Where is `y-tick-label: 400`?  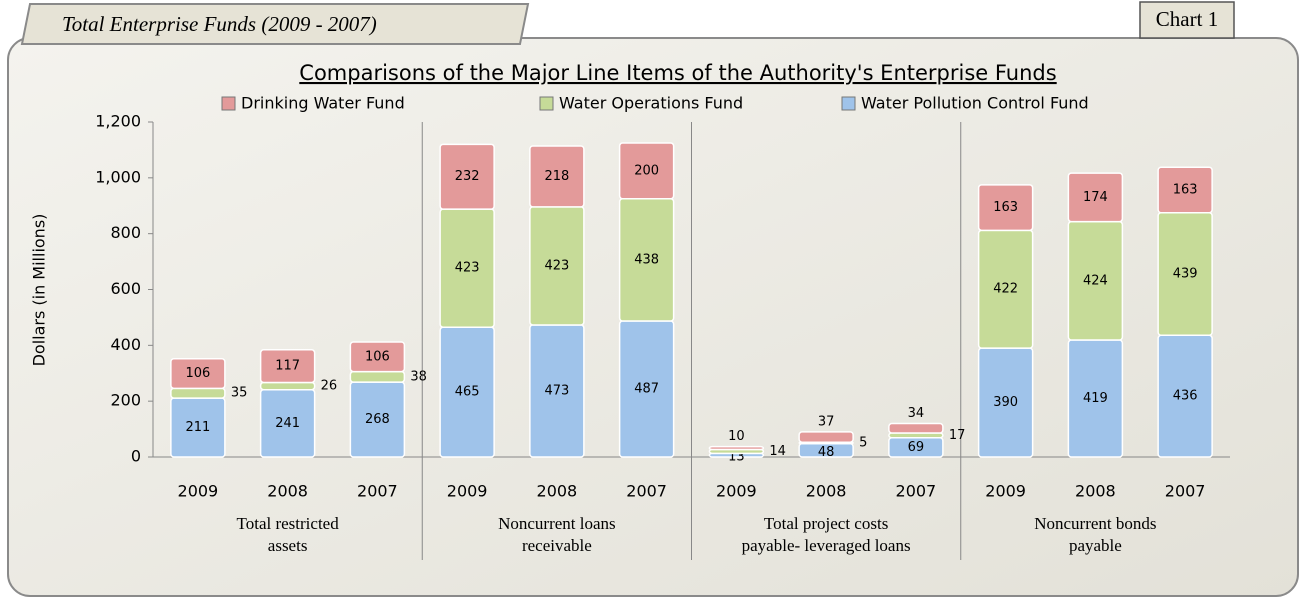
y-tick-label: 400 is located at coordinates (125, 344).